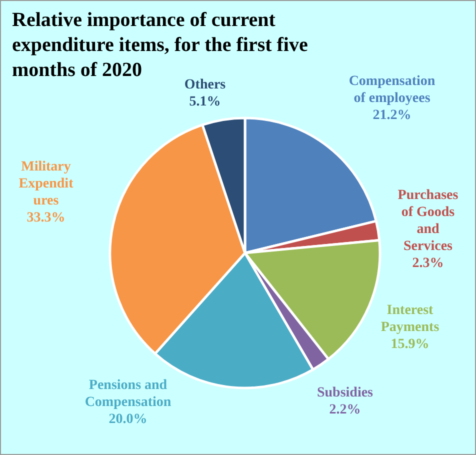  I want to click on data-label: 2.3%, so click(428, 263).